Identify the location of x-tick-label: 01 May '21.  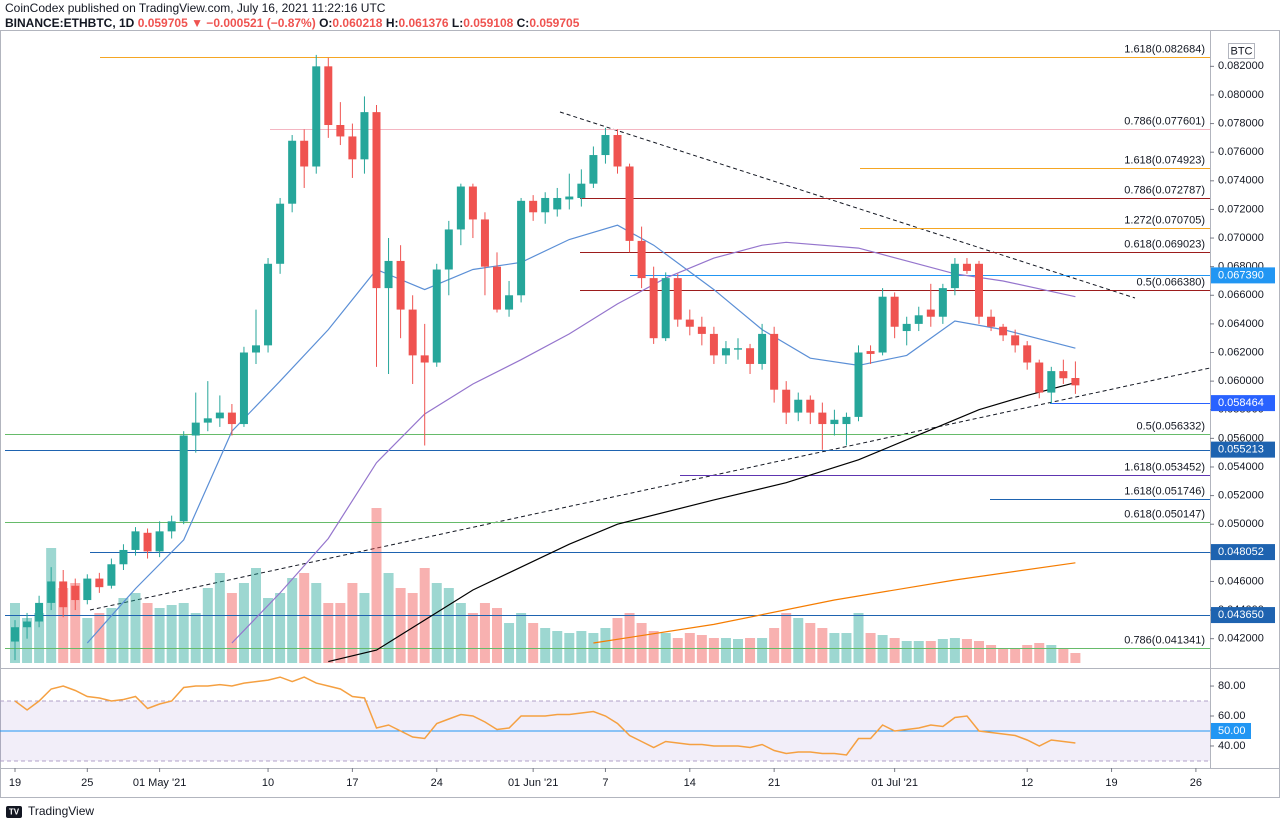
(159, 783).